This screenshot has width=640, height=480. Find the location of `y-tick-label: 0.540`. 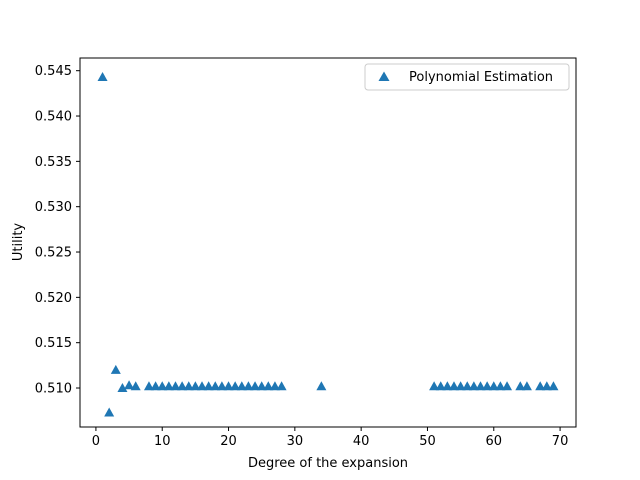

y-tick-label: 0.540 is located at coordinates (53, 117).